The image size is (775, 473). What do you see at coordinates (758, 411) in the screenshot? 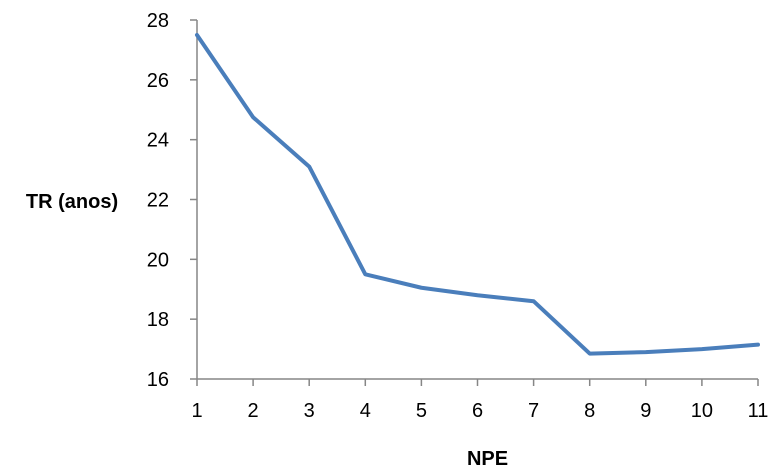
I see `x-tick-label: 11` at bounding box center [758, 411].